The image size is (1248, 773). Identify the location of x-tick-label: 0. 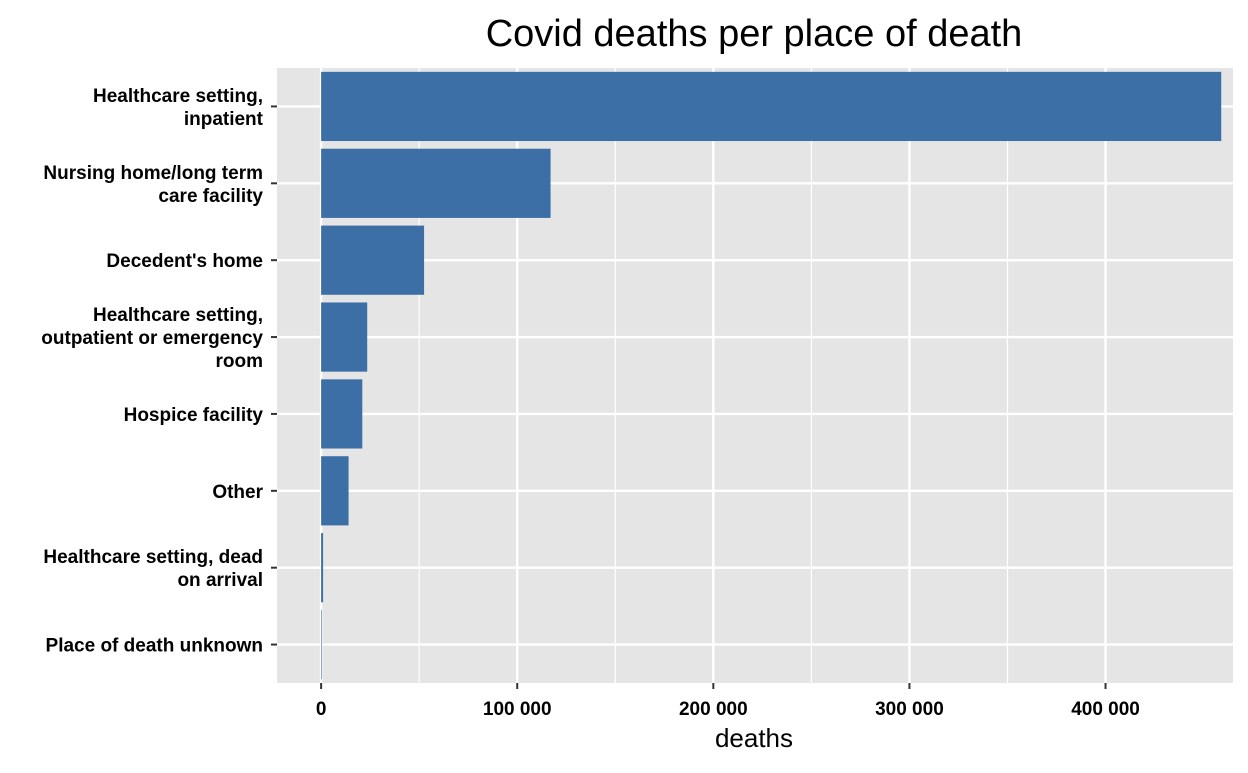
(321, 709).